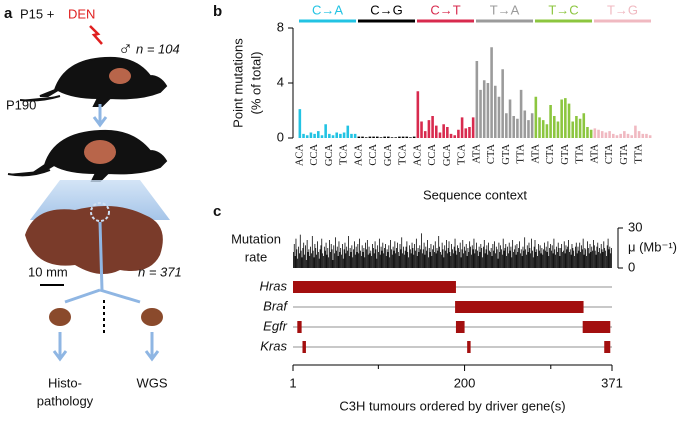 The height and width of the screenshot is (422, 685). Describe the element at coordinates (96, 35) in the screenshot. I see `bolt` at that location.